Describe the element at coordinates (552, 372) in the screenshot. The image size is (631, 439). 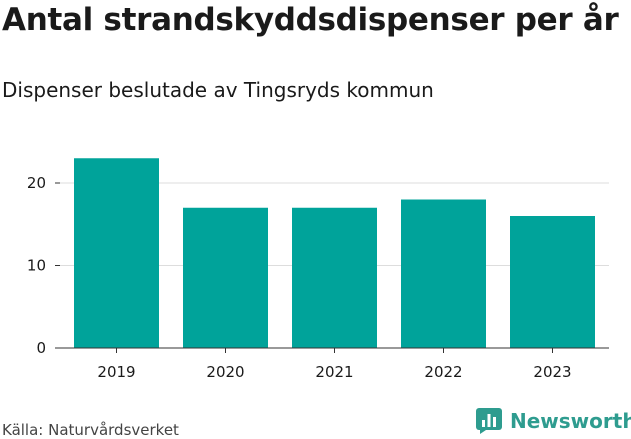
I see `x-tick-label: 2023` at that location.